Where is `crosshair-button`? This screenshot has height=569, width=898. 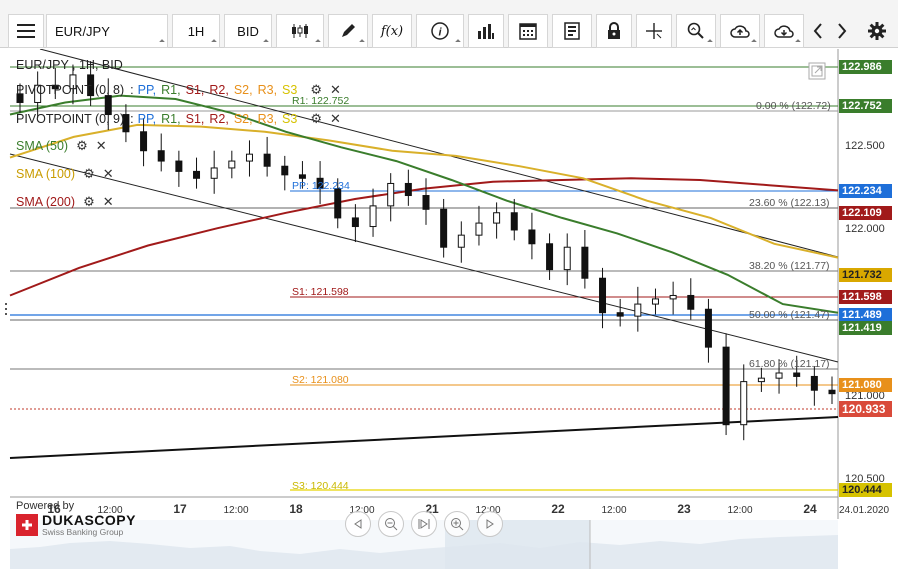
crosshair-button is located at coordinates (654, 31).